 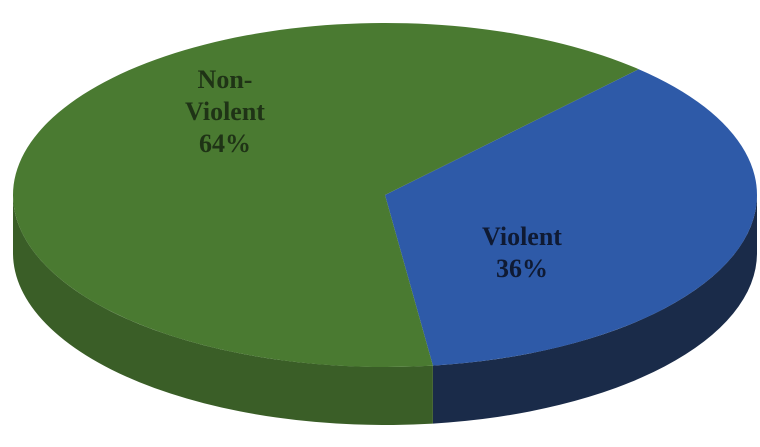 I want to click on pie-label-line: Non-, so click(x=225, y=79).